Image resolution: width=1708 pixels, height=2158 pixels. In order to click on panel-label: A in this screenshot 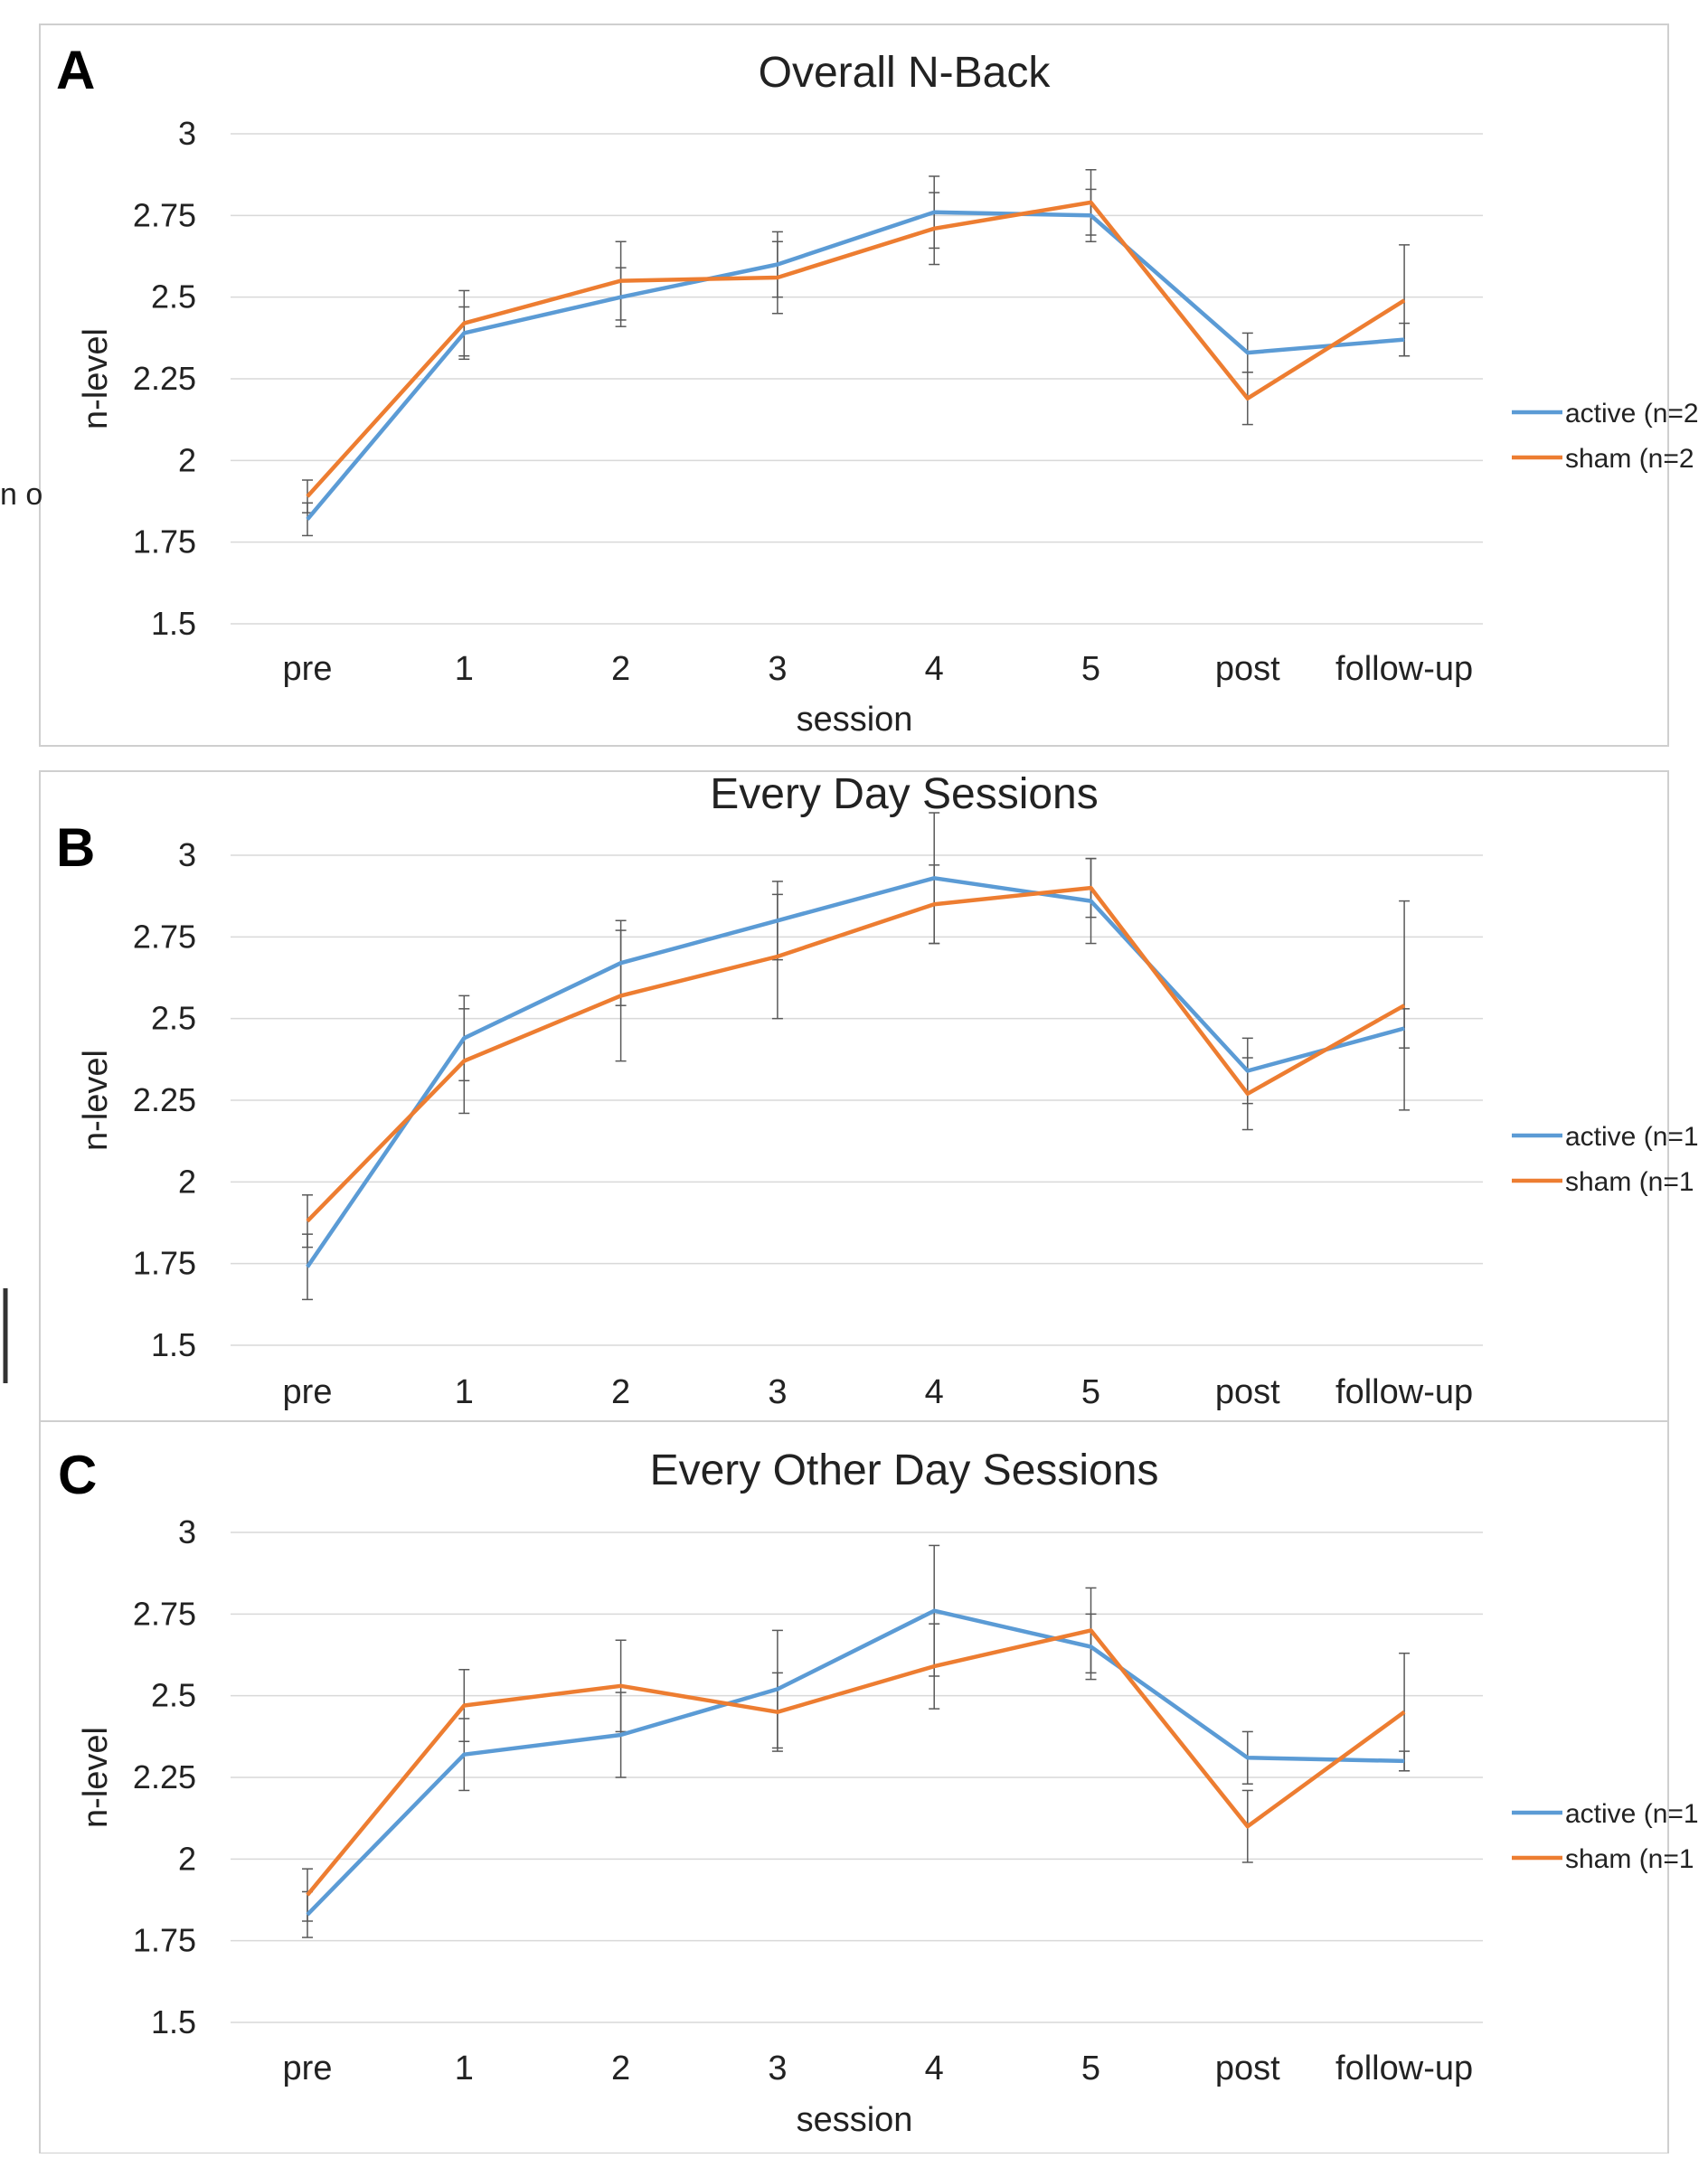, I will do `click(75, 70)`.